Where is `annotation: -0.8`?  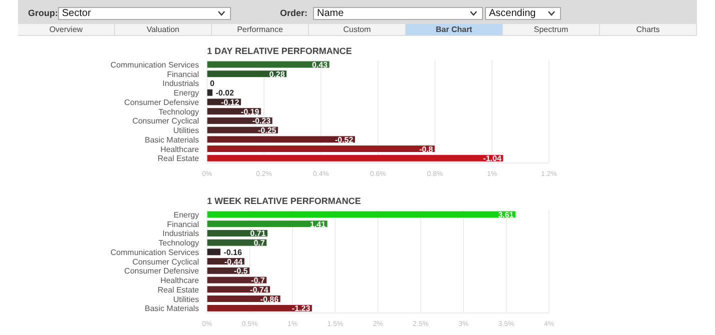
annotation: -0.8 is located at coordinates (426, 149).